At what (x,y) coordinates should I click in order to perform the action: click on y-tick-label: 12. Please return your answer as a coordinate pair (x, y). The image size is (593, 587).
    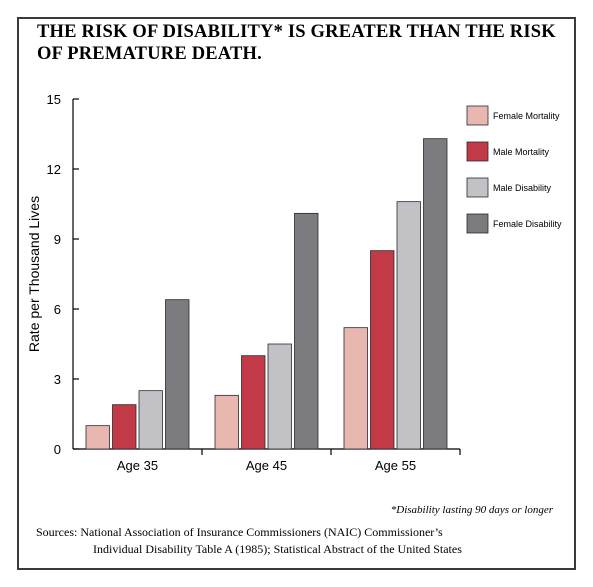
    Looking at the image, I should click on (54, 169).